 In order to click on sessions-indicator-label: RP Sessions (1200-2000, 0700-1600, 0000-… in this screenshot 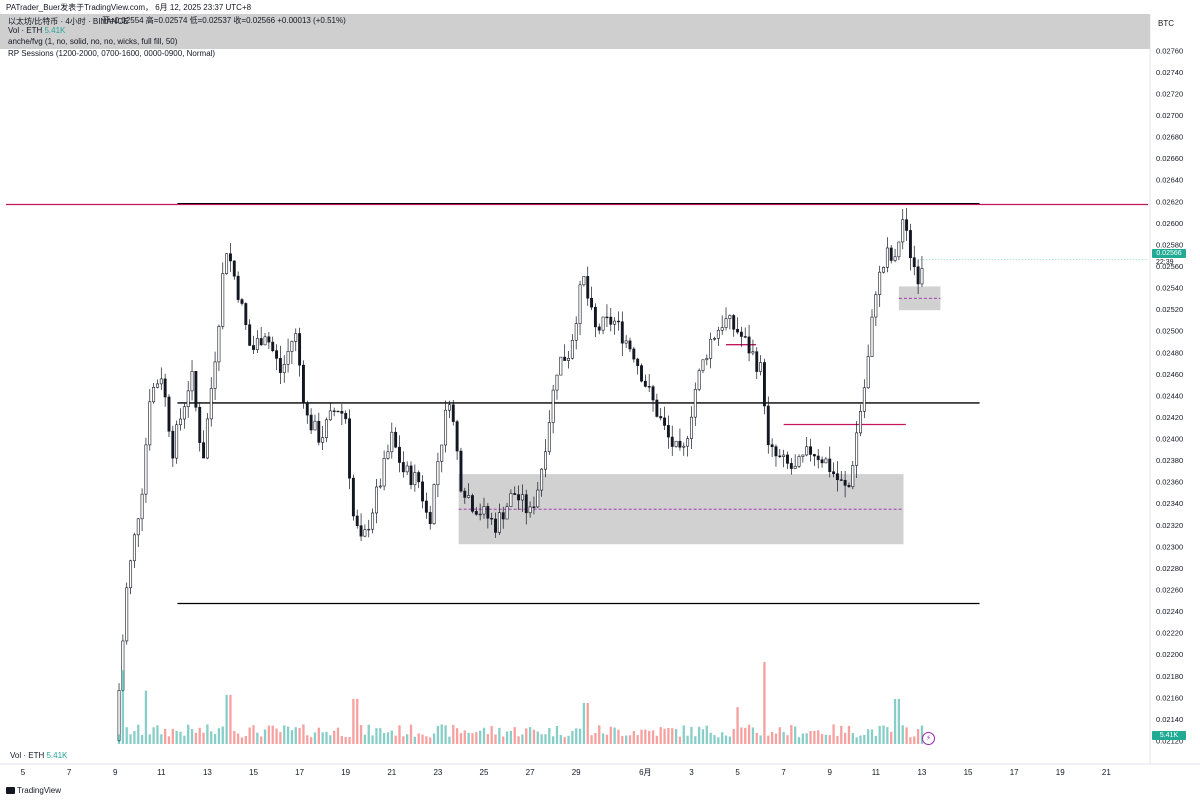, I will do `click(112, 53)`.